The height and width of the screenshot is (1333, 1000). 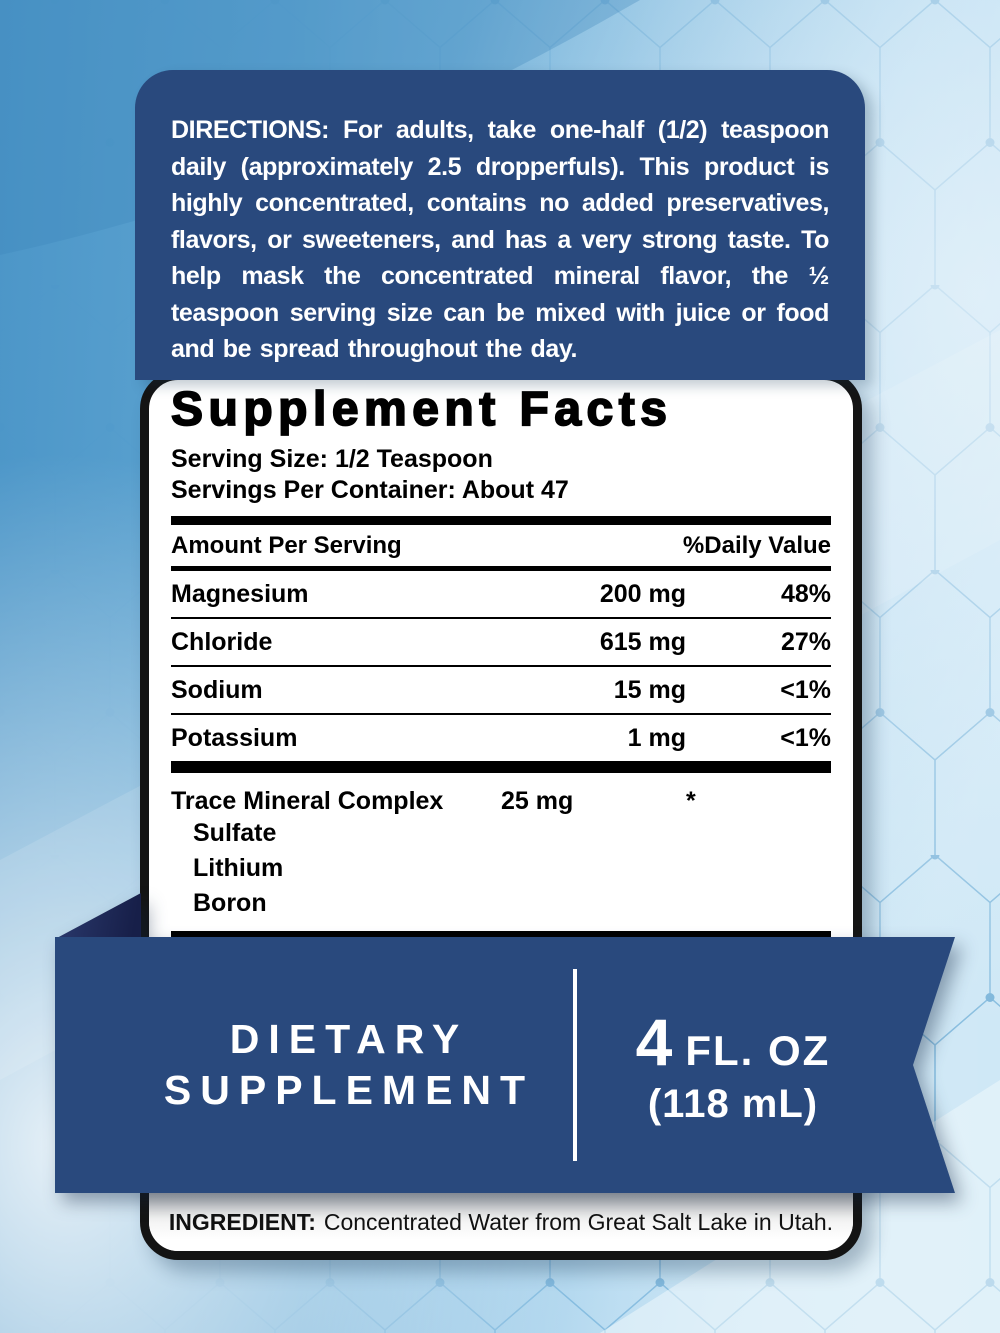 What do you see at coordinates (733, 1103) in the screenshot?
I see `volume-metric: (118 mL)` at bounding box center [733, 1103].